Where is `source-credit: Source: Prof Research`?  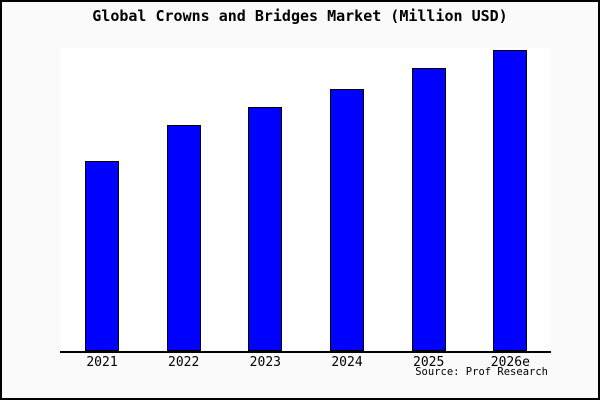 source-credit: Source: Prof Research is located at coordinates (481, 372).